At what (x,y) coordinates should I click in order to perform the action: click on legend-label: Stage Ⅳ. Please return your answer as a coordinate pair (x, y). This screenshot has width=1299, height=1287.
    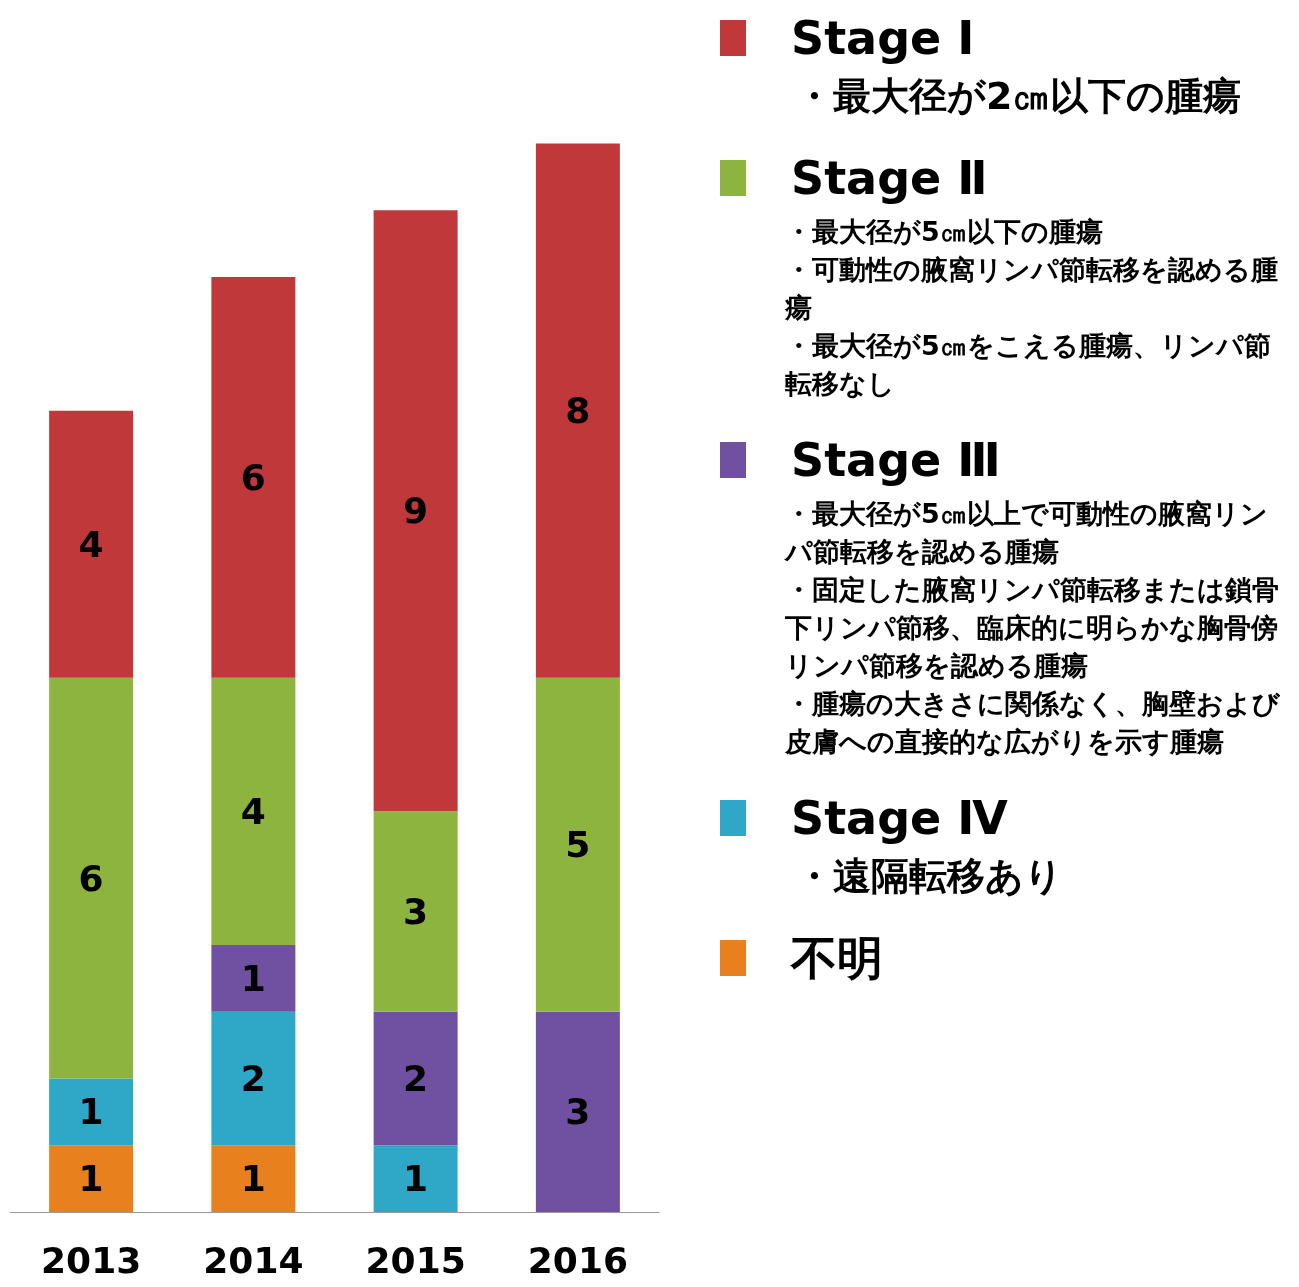
    Looking at the image, I should click on (900, 818).